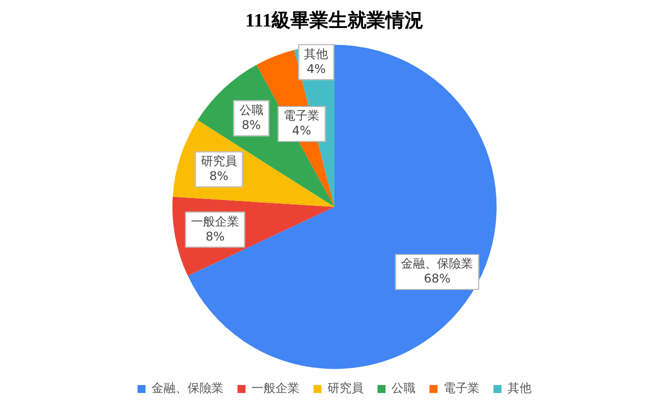  What do you see at coordinates (251, 109) in the screenshot?
I see `slice-label: 公職` at bounding box center [251, 109].